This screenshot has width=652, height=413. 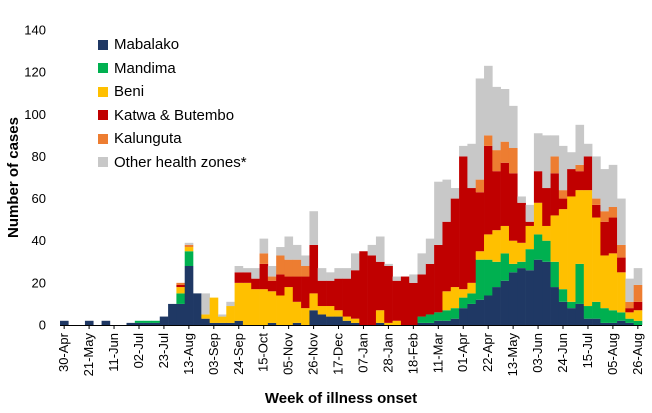 I want to click on x-tick-label: 26-Aug, so click(x=637, y=354).